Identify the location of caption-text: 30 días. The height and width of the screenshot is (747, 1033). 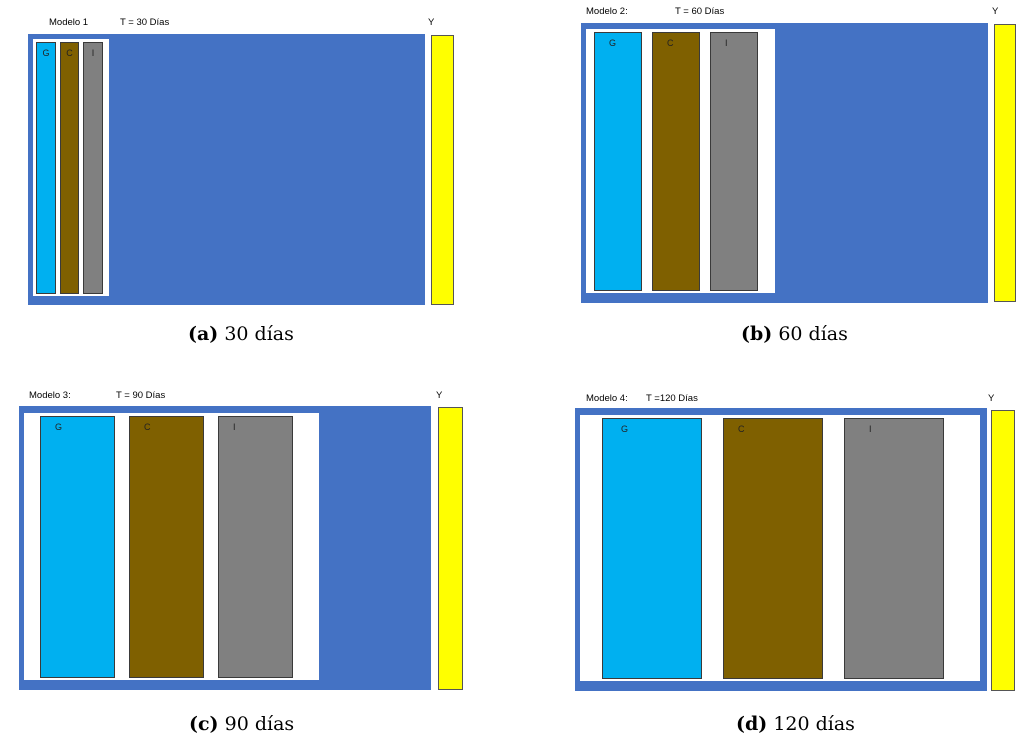
(259, 334).